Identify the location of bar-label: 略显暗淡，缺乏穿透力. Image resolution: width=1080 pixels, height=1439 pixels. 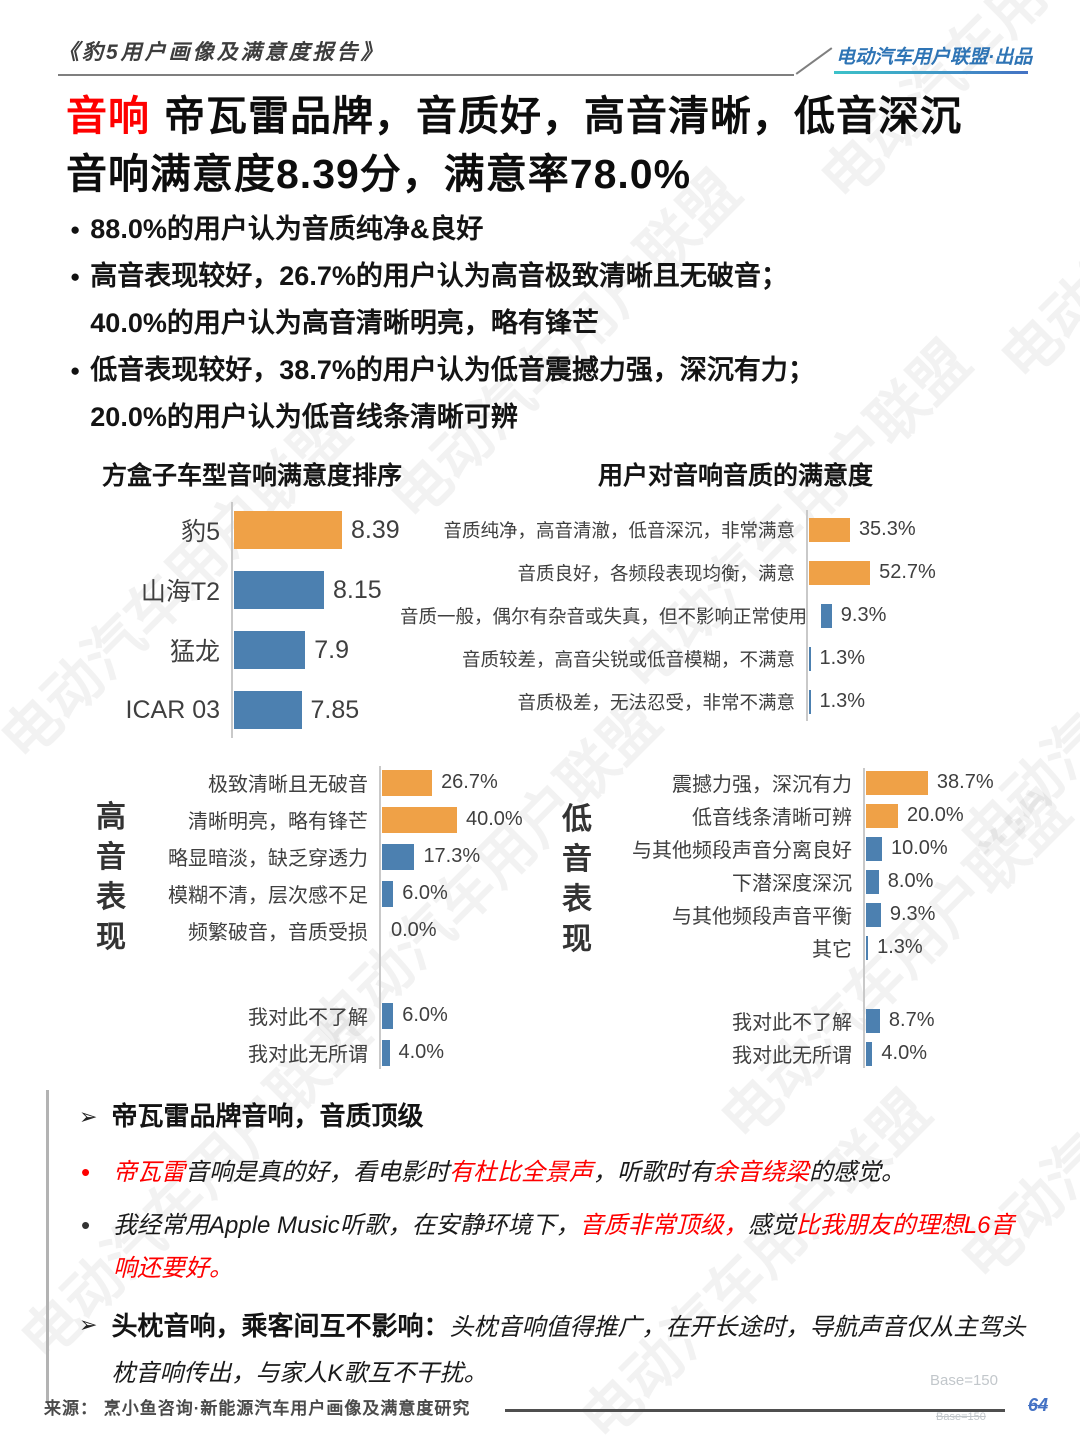
(268, 859).